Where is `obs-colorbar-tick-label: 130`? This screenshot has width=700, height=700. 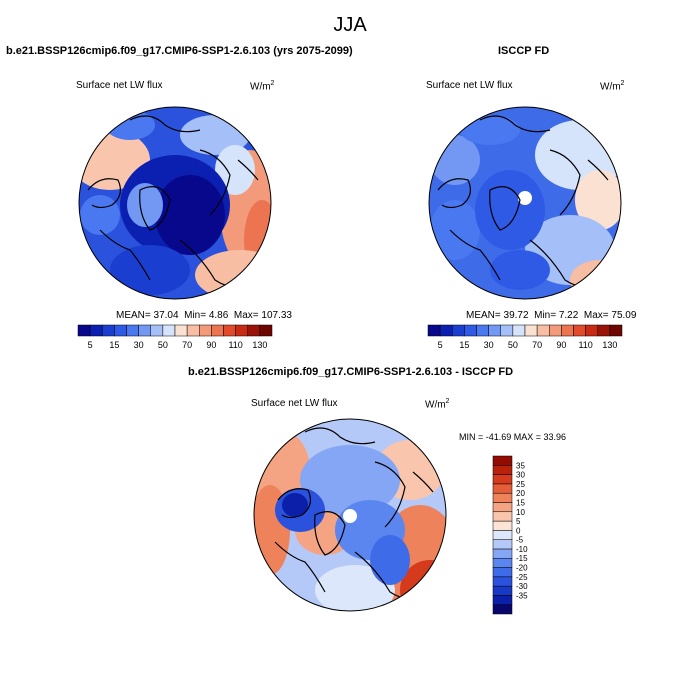
obs-colorbar-tick-label: 130 is located at coordinates (609, 345).